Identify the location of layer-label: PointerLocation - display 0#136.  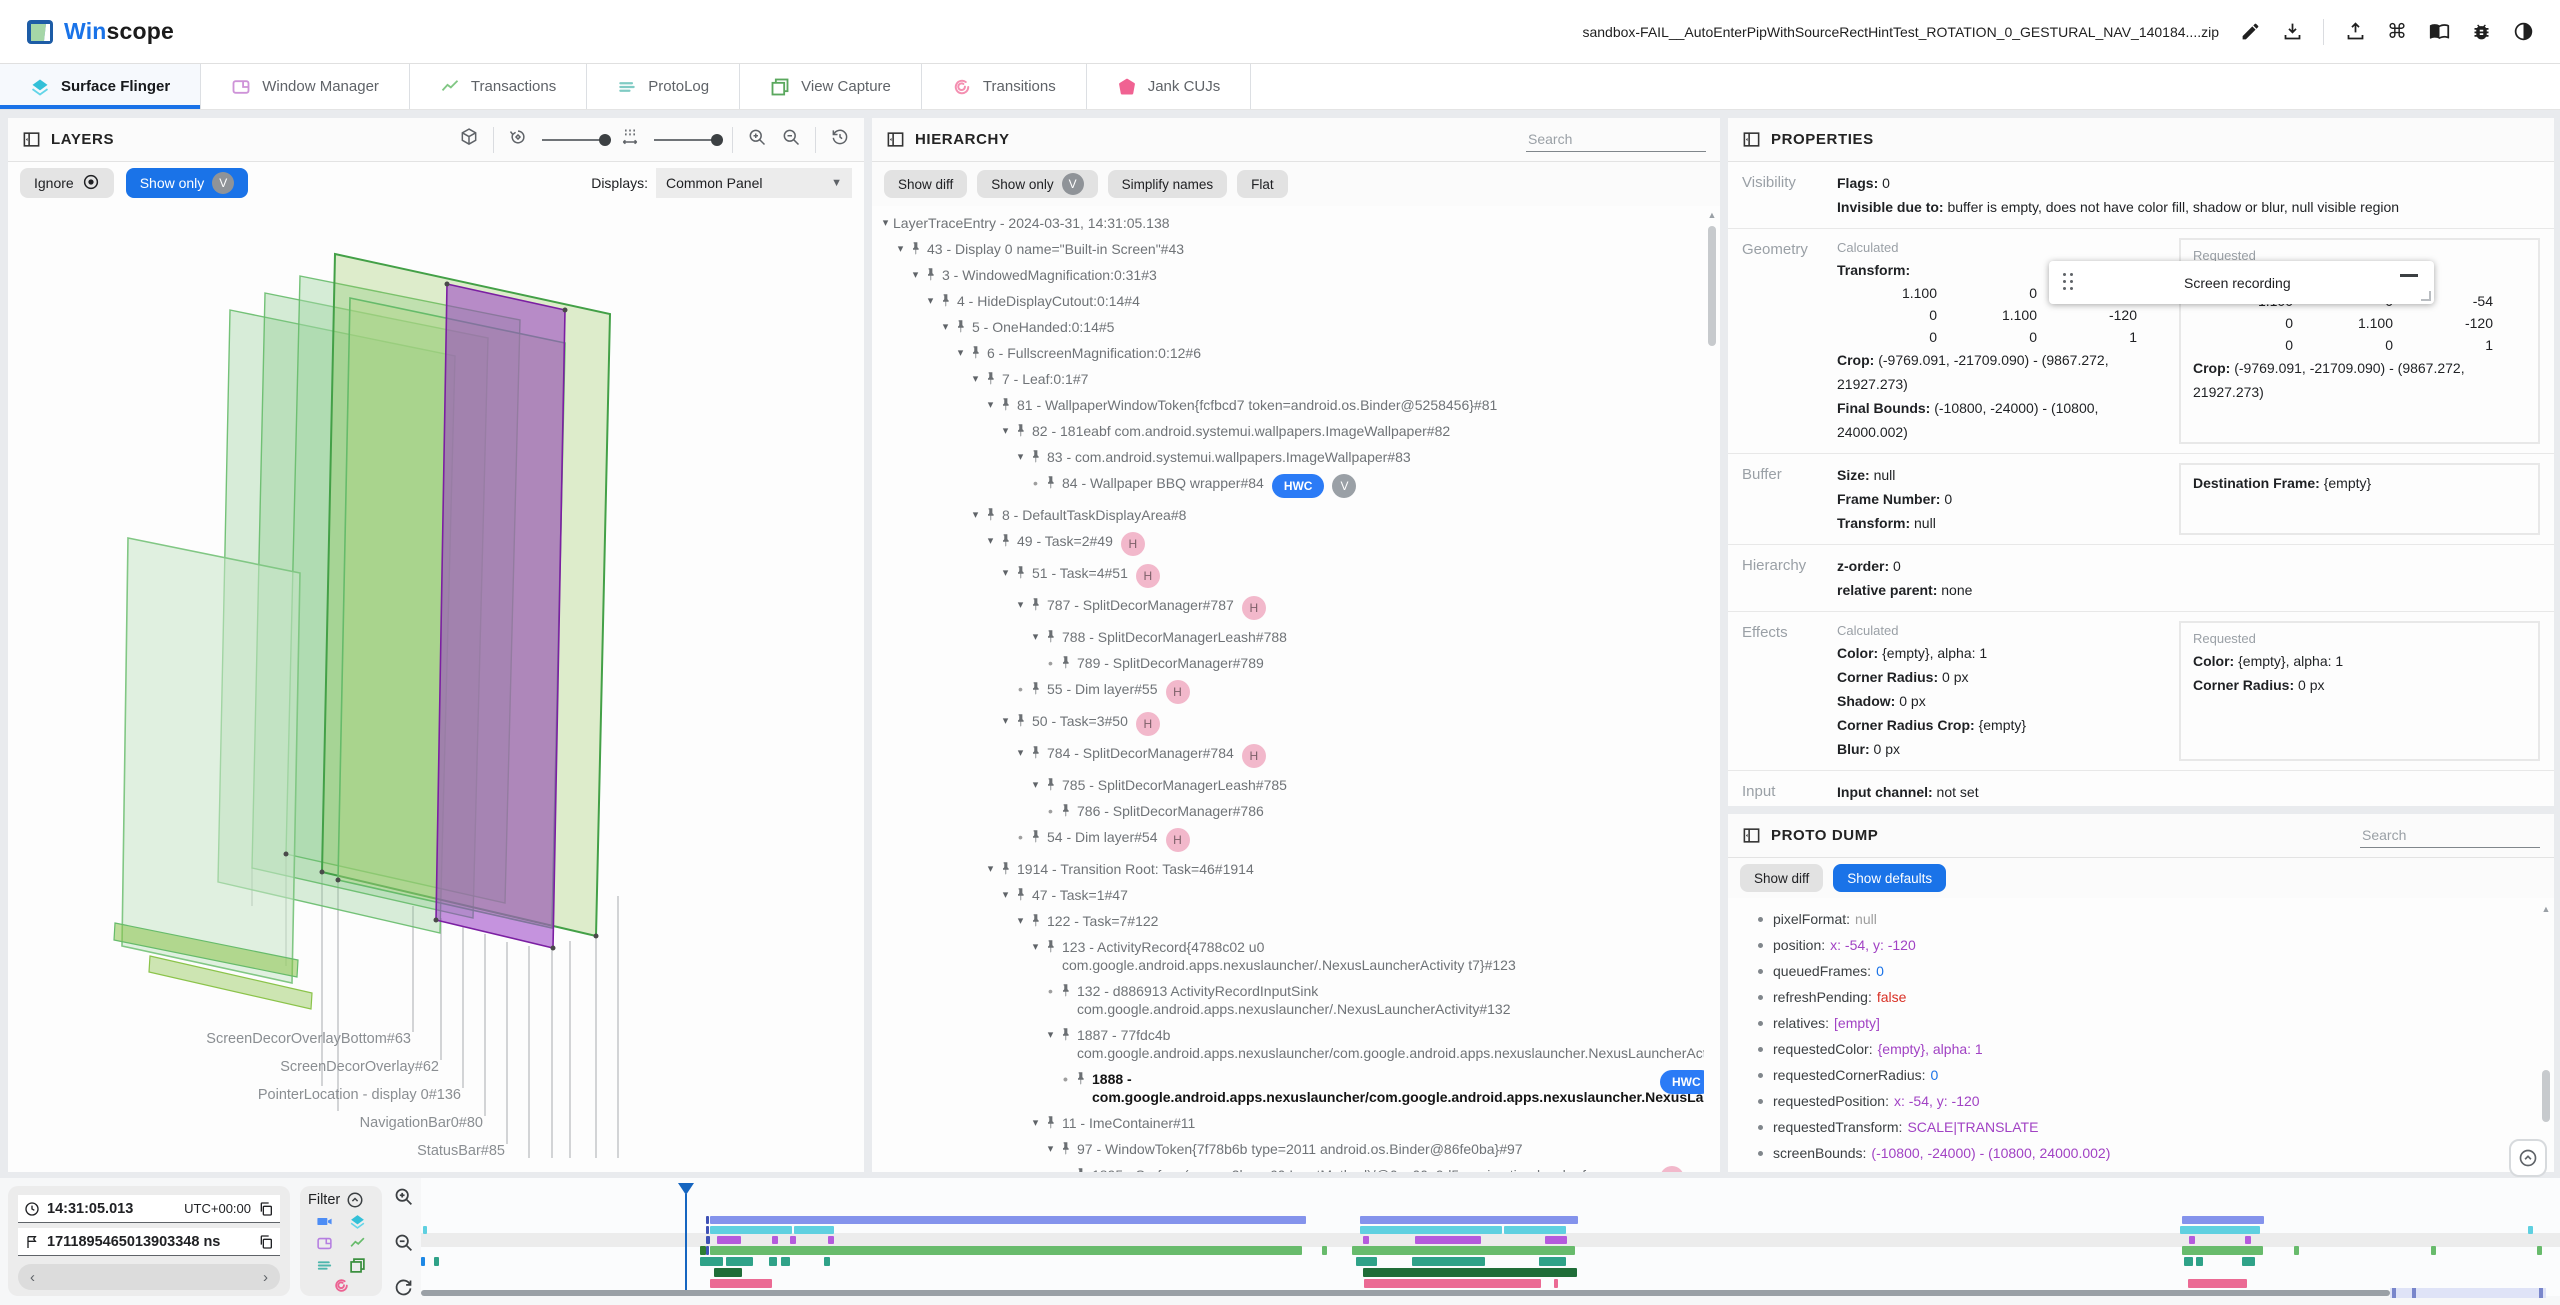
(359, 1095).